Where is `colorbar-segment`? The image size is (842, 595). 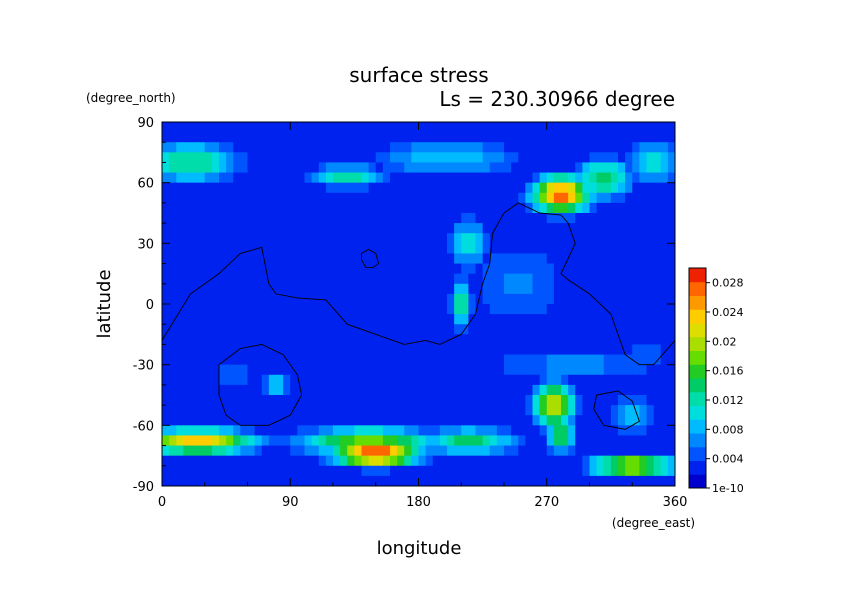
colorbar-segment is located at coordinates (697, 330).